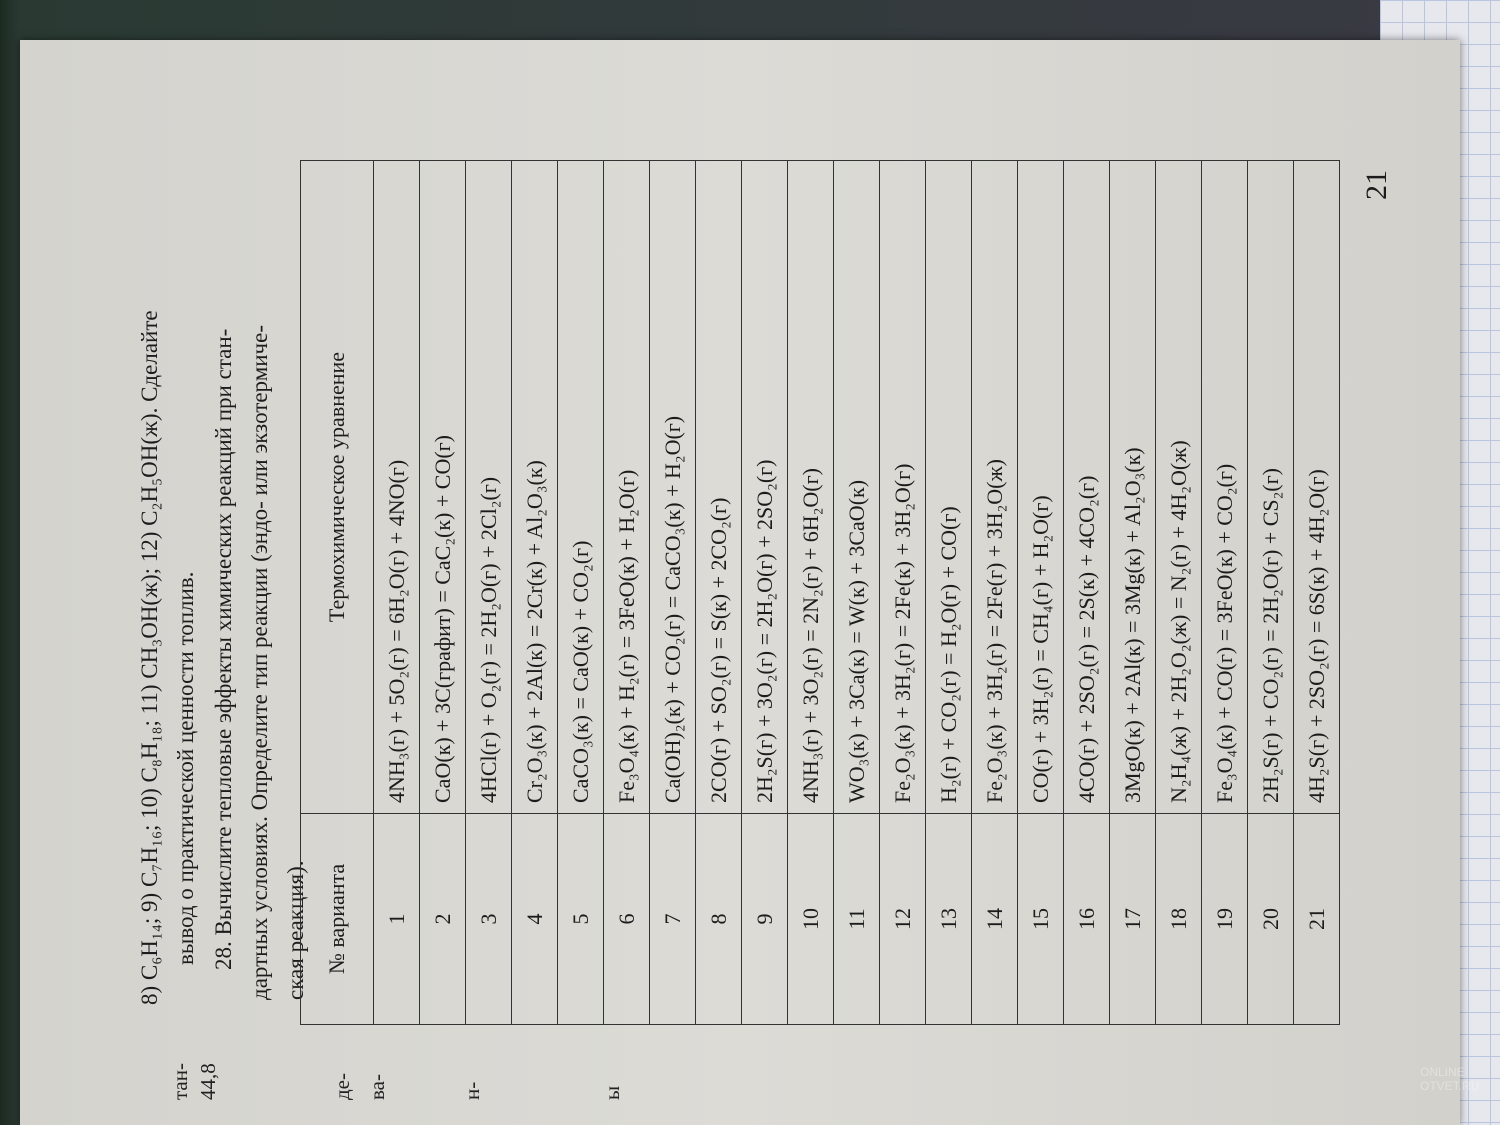 Image resolution: width=1500 pixels, height=1125 pixels. I want to click on variant-number: 12, so click(902, 919).